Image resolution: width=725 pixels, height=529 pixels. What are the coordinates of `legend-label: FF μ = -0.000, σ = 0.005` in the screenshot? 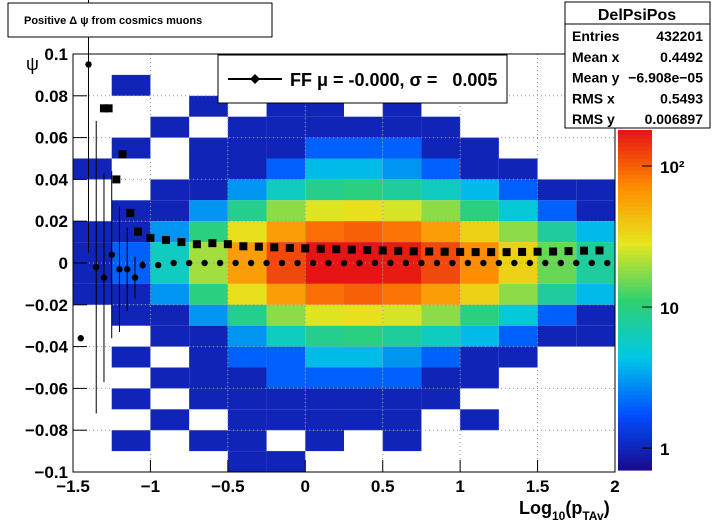 It's located at (393, 80).